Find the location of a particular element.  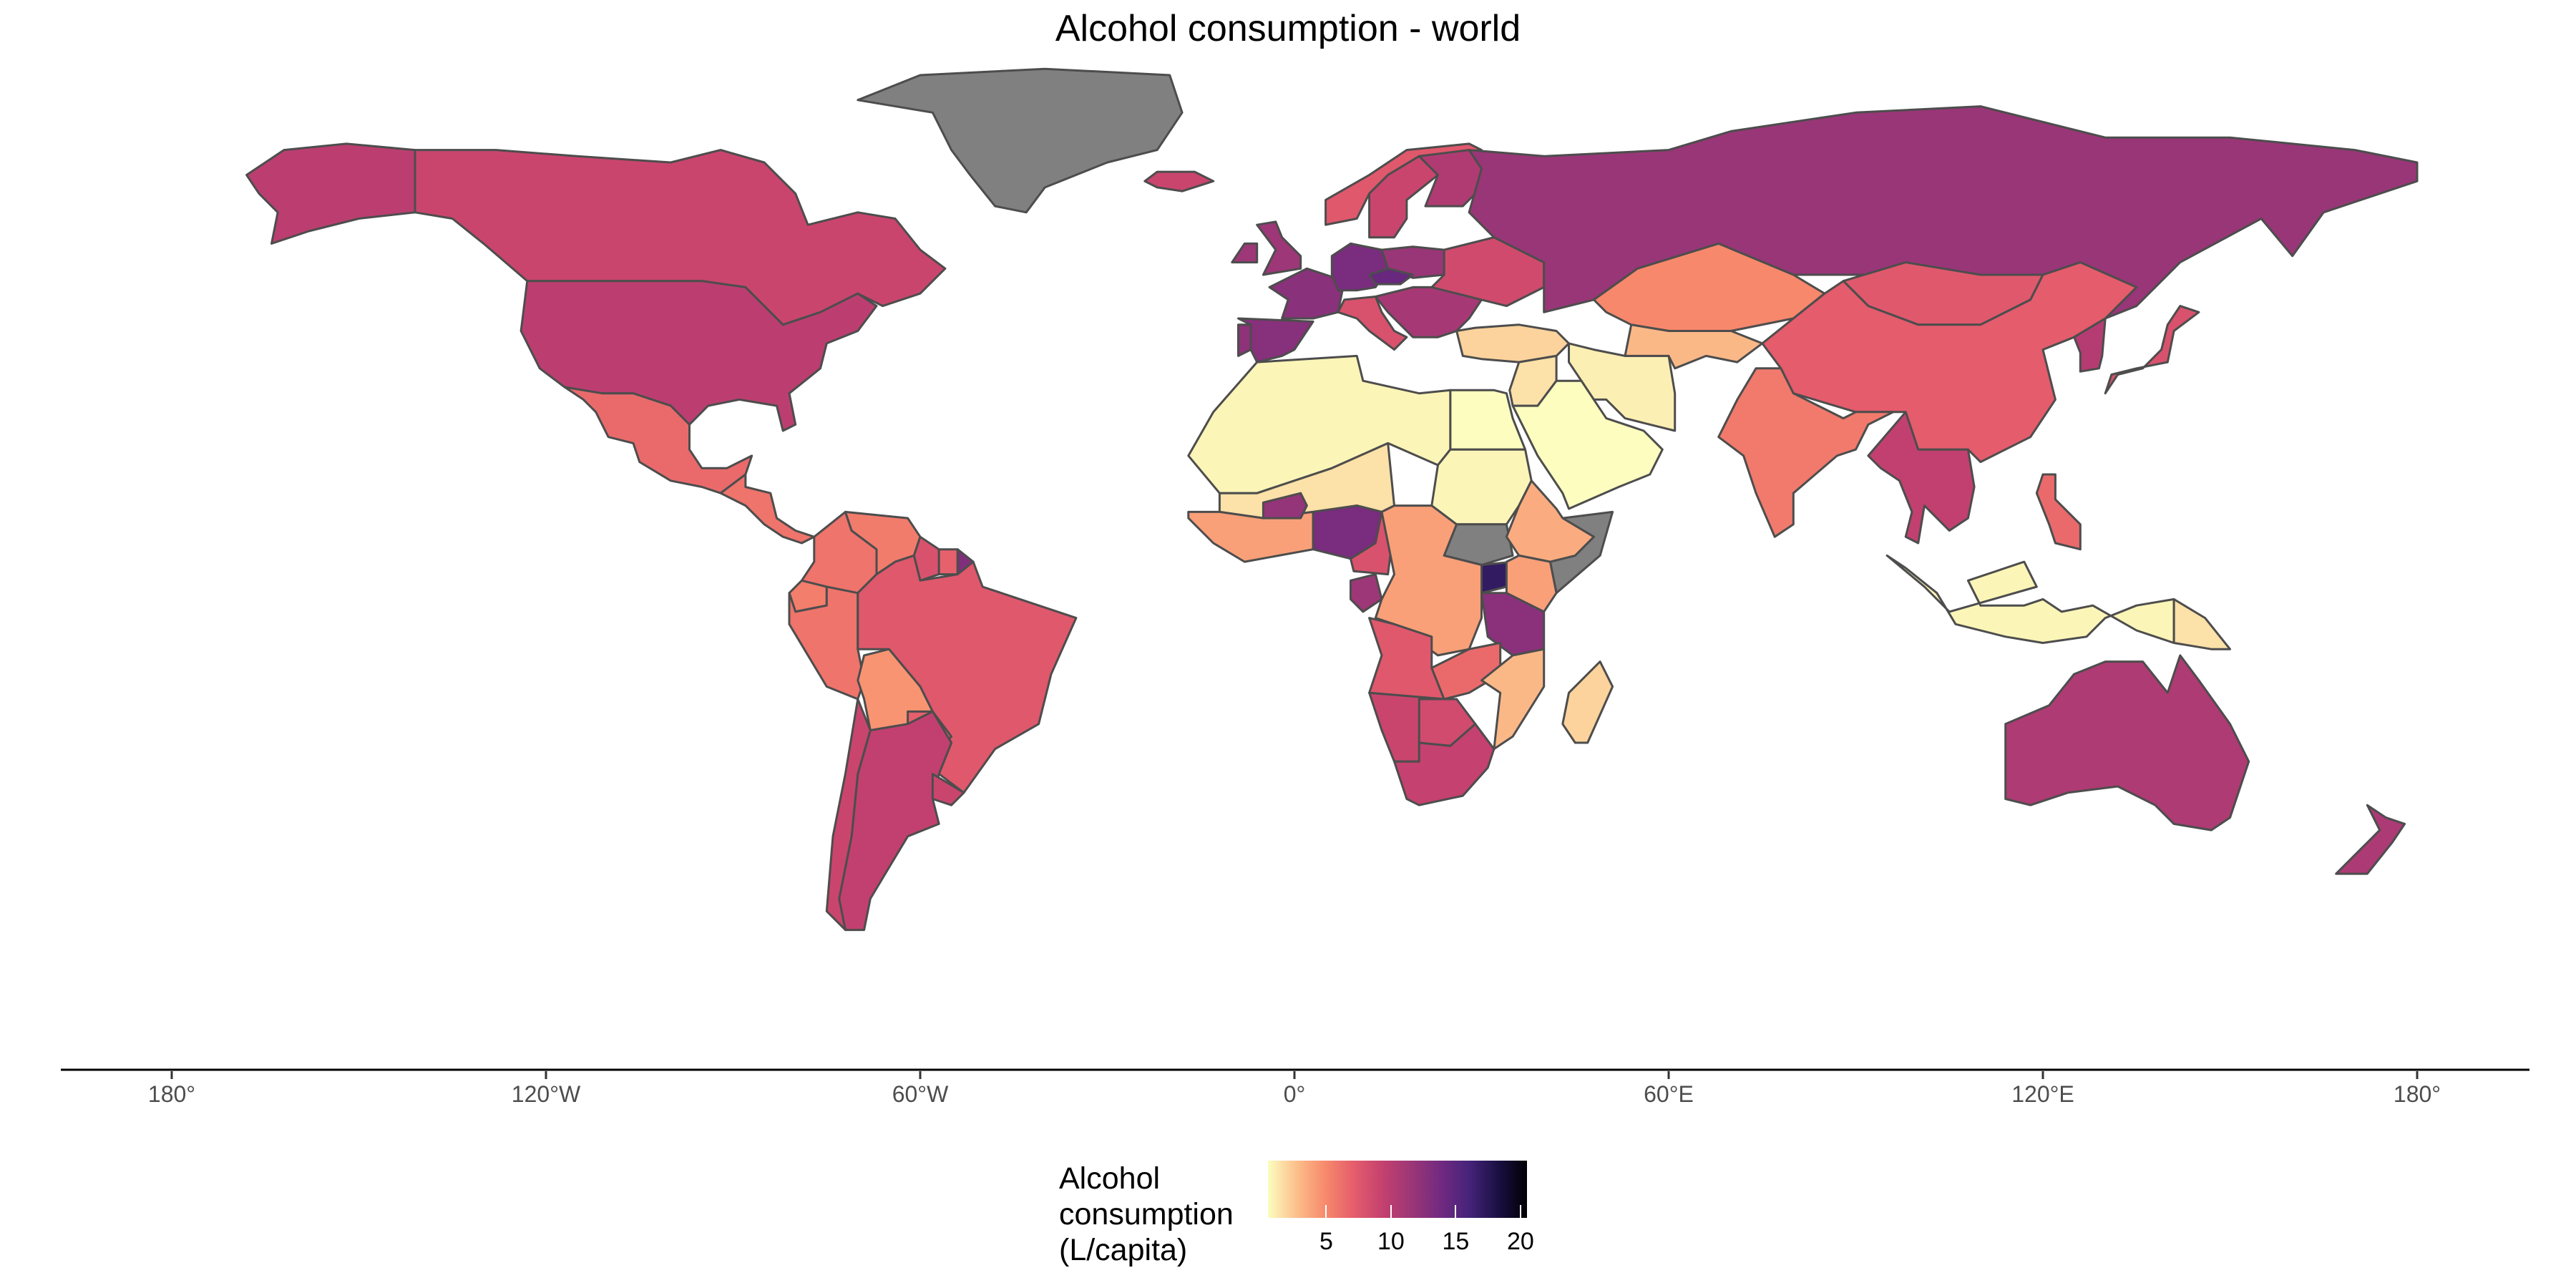

region-united-kingdom is located at coordinates (1279, 248).